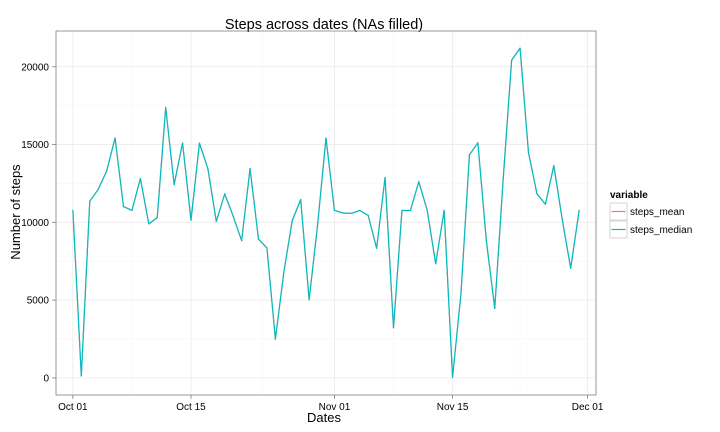  What do you see at coordinates (324, 25) in the screenshot?
I see `chart-title: Steps across dates (NAs filled)` at bounding box center [324, 25].